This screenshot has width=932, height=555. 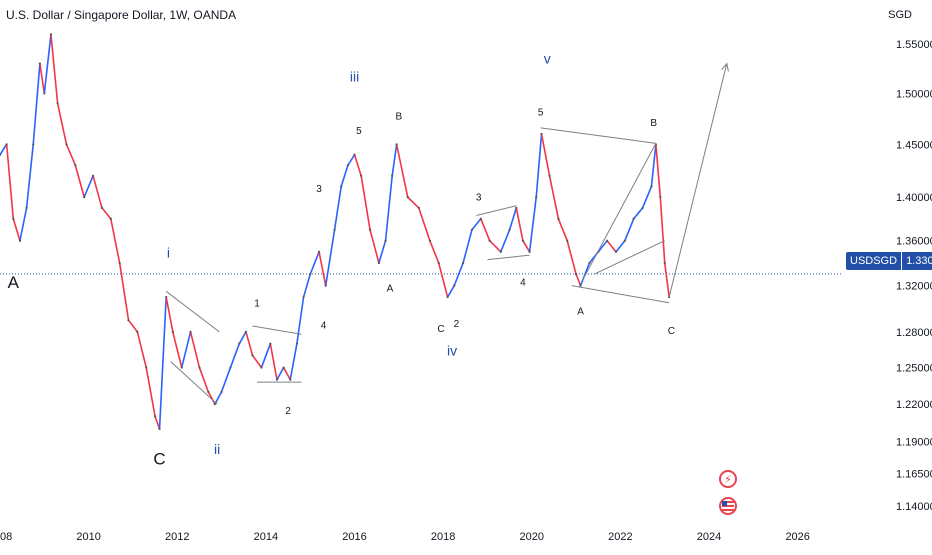 I want to click on wave-label: v, so click(x=547, y=59).